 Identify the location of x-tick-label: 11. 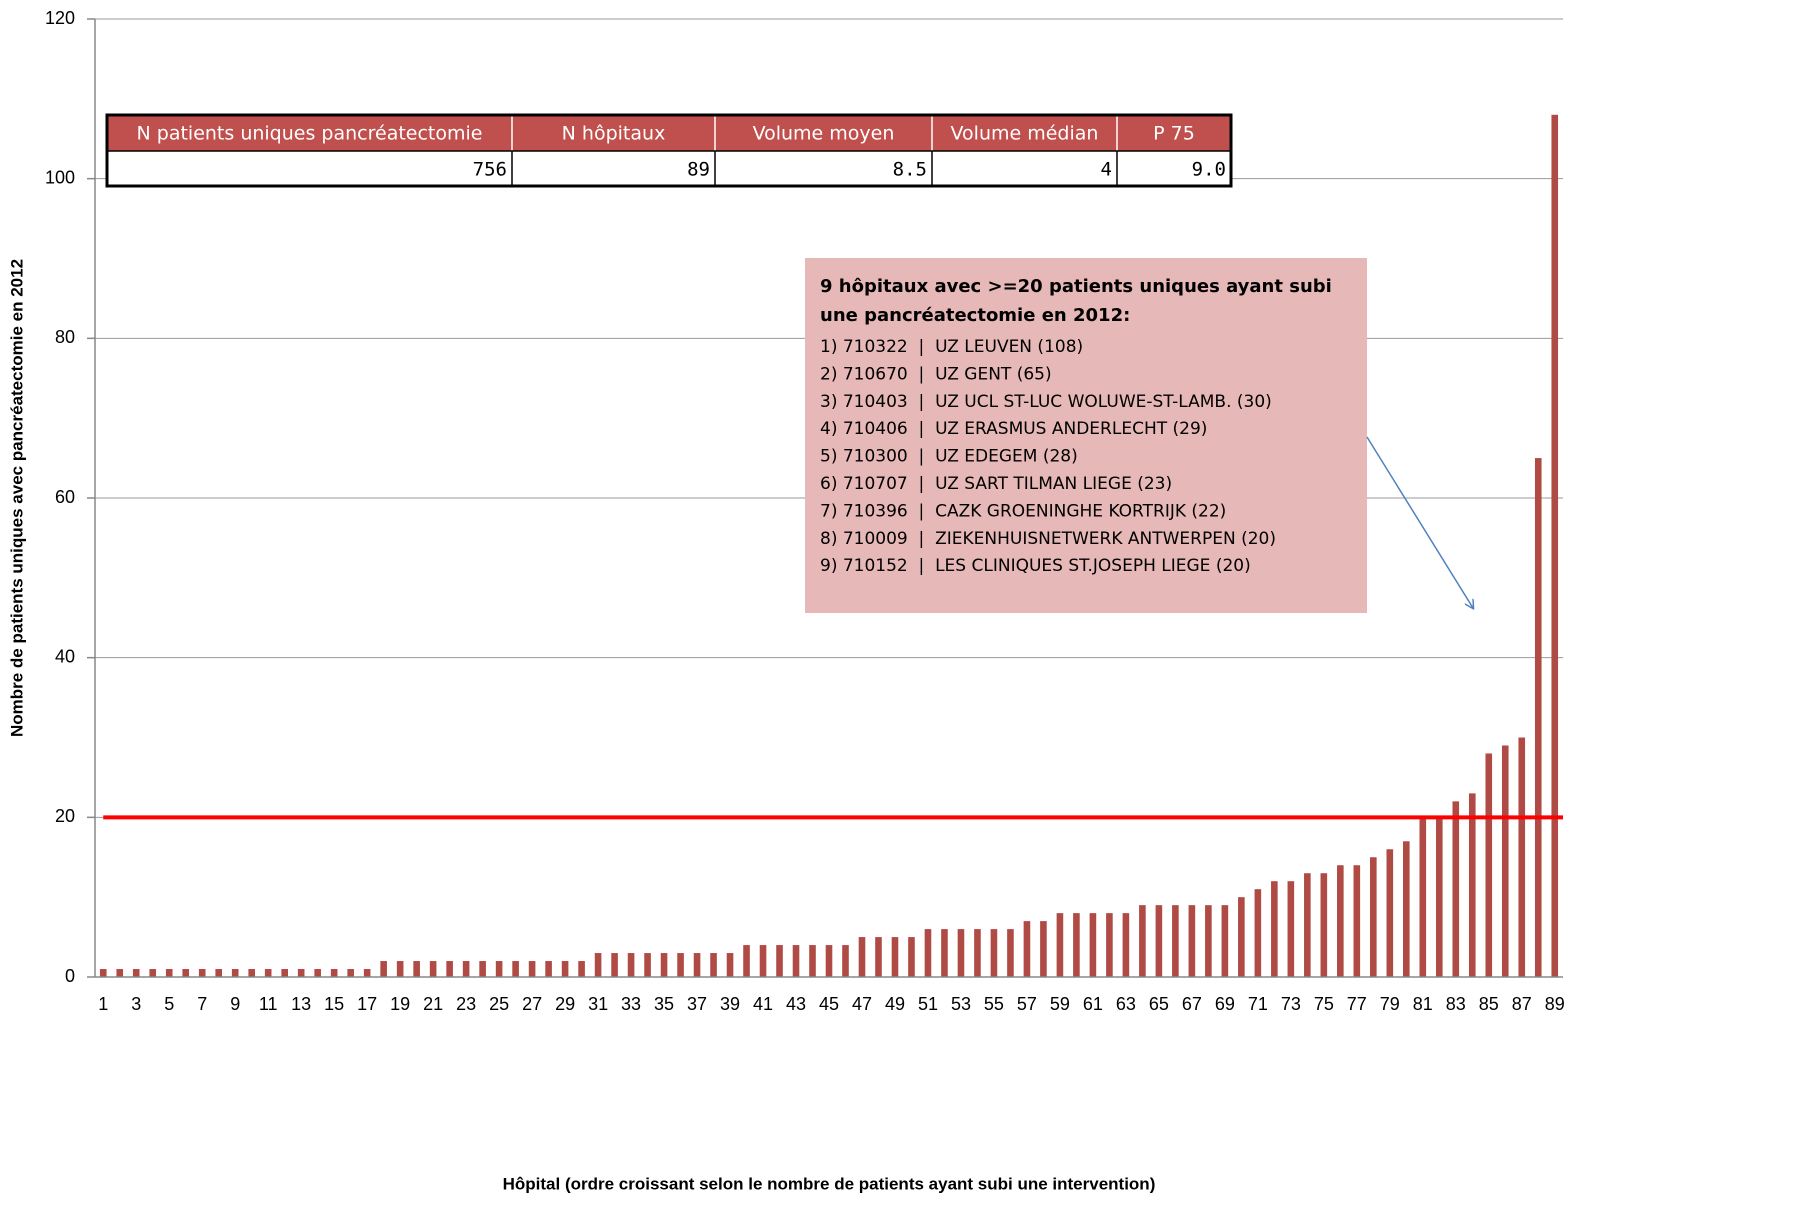
(268, 1004).